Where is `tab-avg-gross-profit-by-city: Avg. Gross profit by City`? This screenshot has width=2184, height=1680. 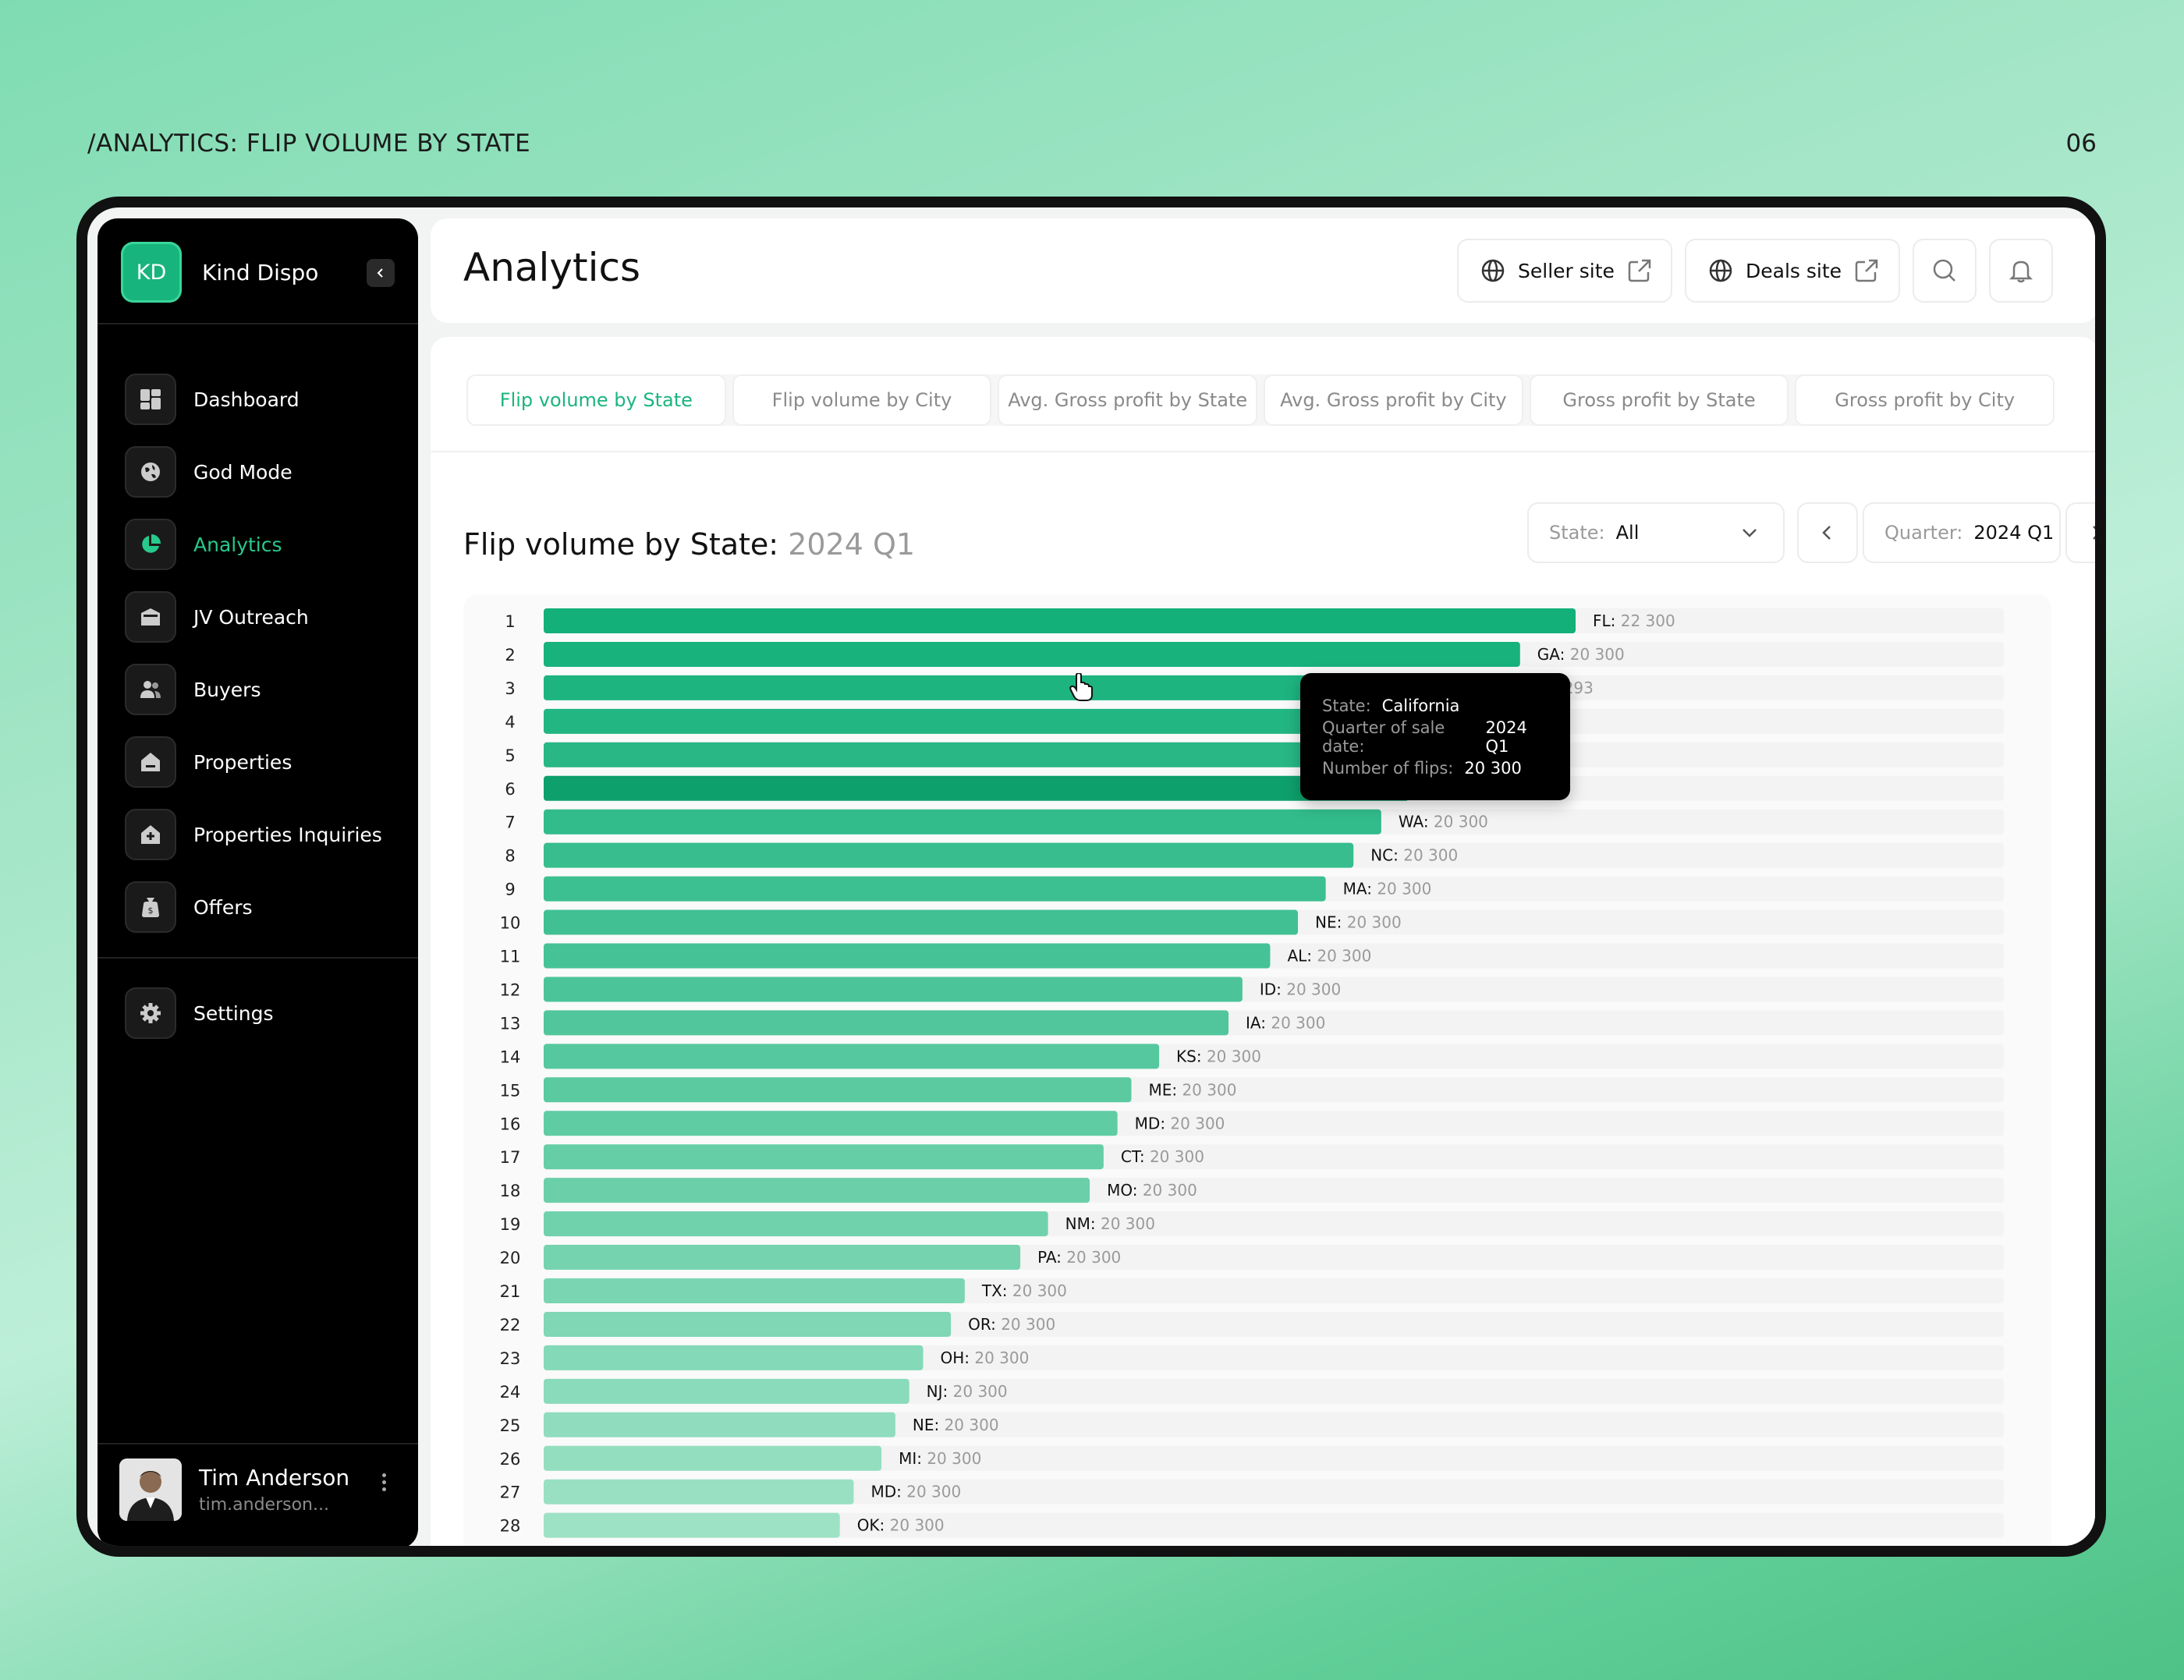 tab-avg-gross-profit-by-city: Avg. Gross profit by City is located at coordinates (1394, 400).